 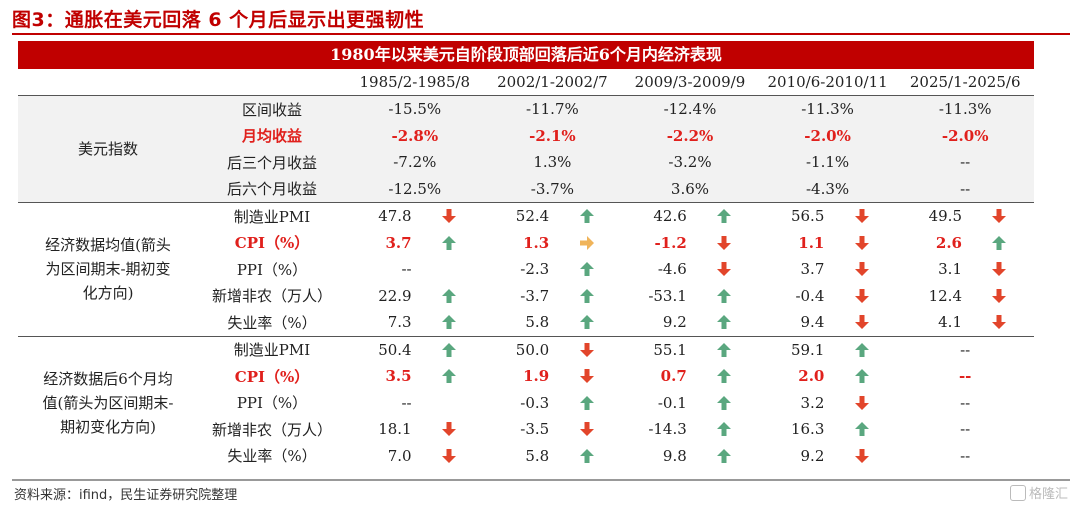 What do you see at coordinates (535, 402) in the screenshot?
I see `cell-value: -0.3` at bounding box center [535, 402].